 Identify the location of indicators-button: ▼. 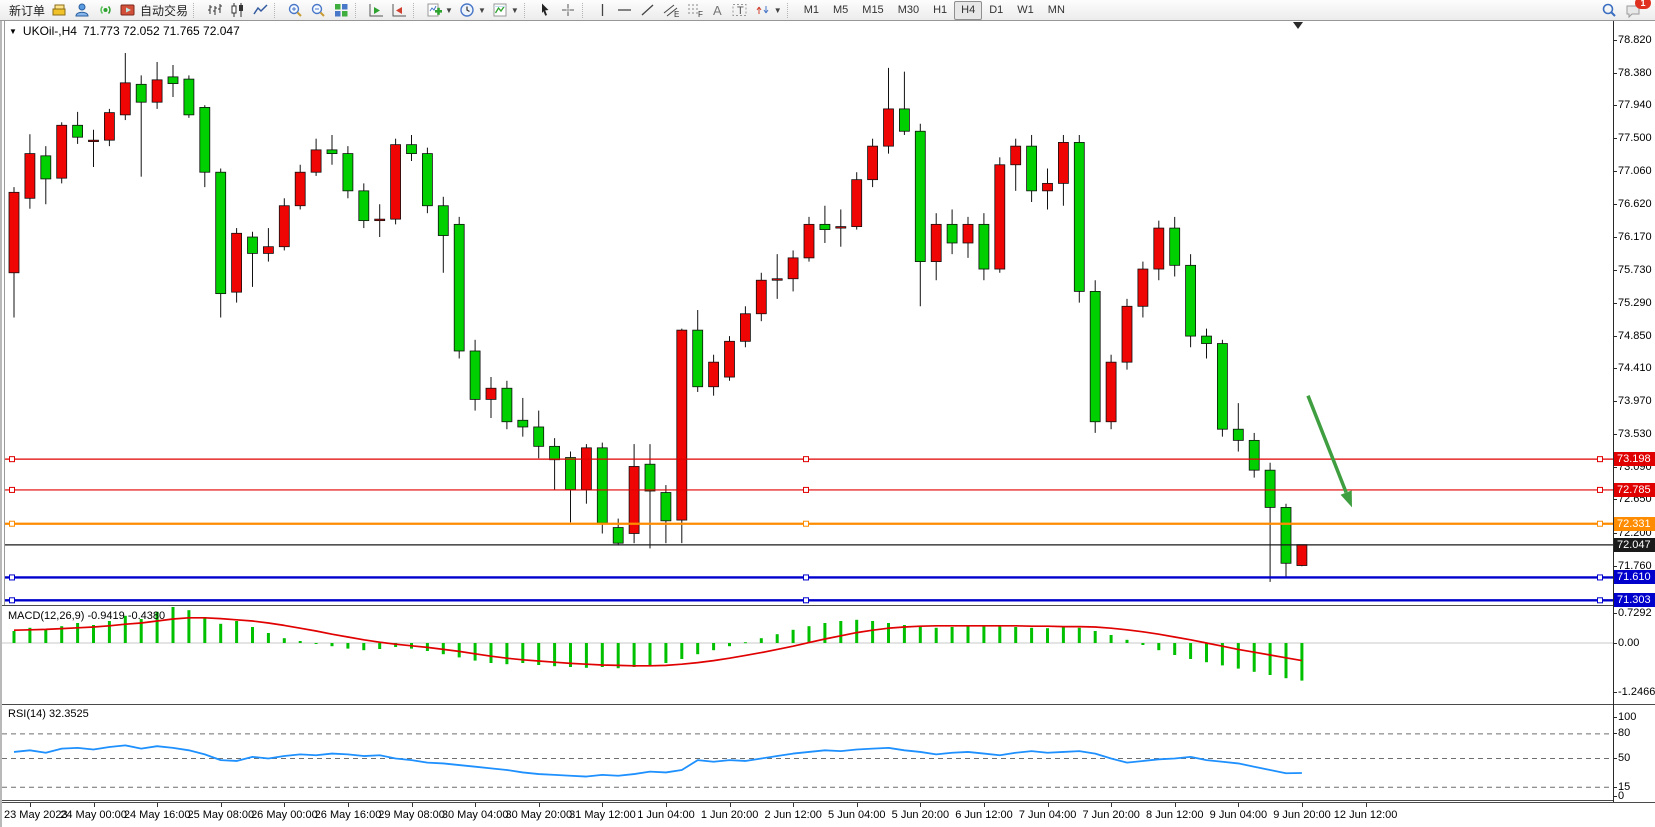
(439, 10).